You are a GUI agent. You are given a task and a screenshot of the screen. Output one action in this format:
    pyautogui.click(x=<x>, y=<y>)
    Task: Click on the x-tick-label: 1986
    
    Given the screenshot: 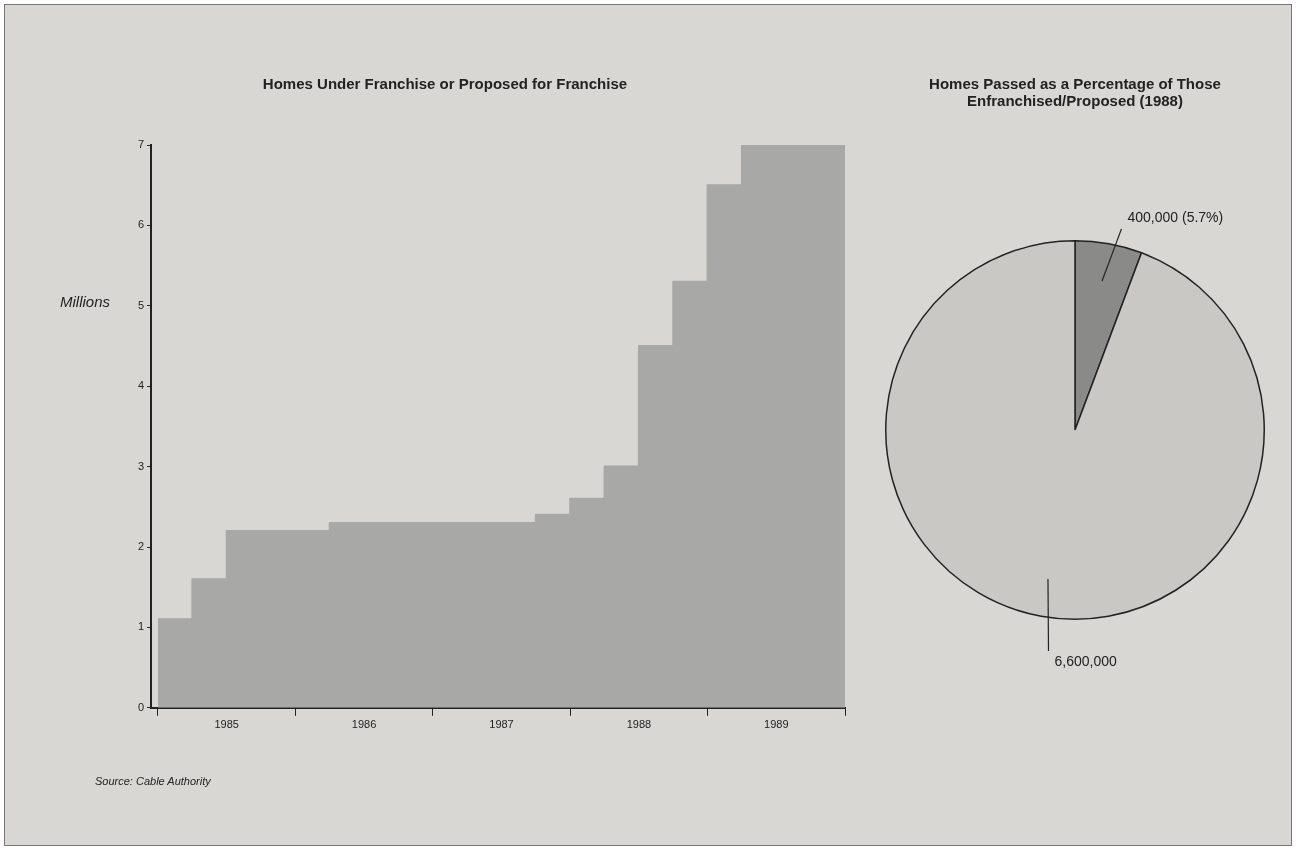 What is the action you would take?
    pyautogui.click(x=364, y=724)
    